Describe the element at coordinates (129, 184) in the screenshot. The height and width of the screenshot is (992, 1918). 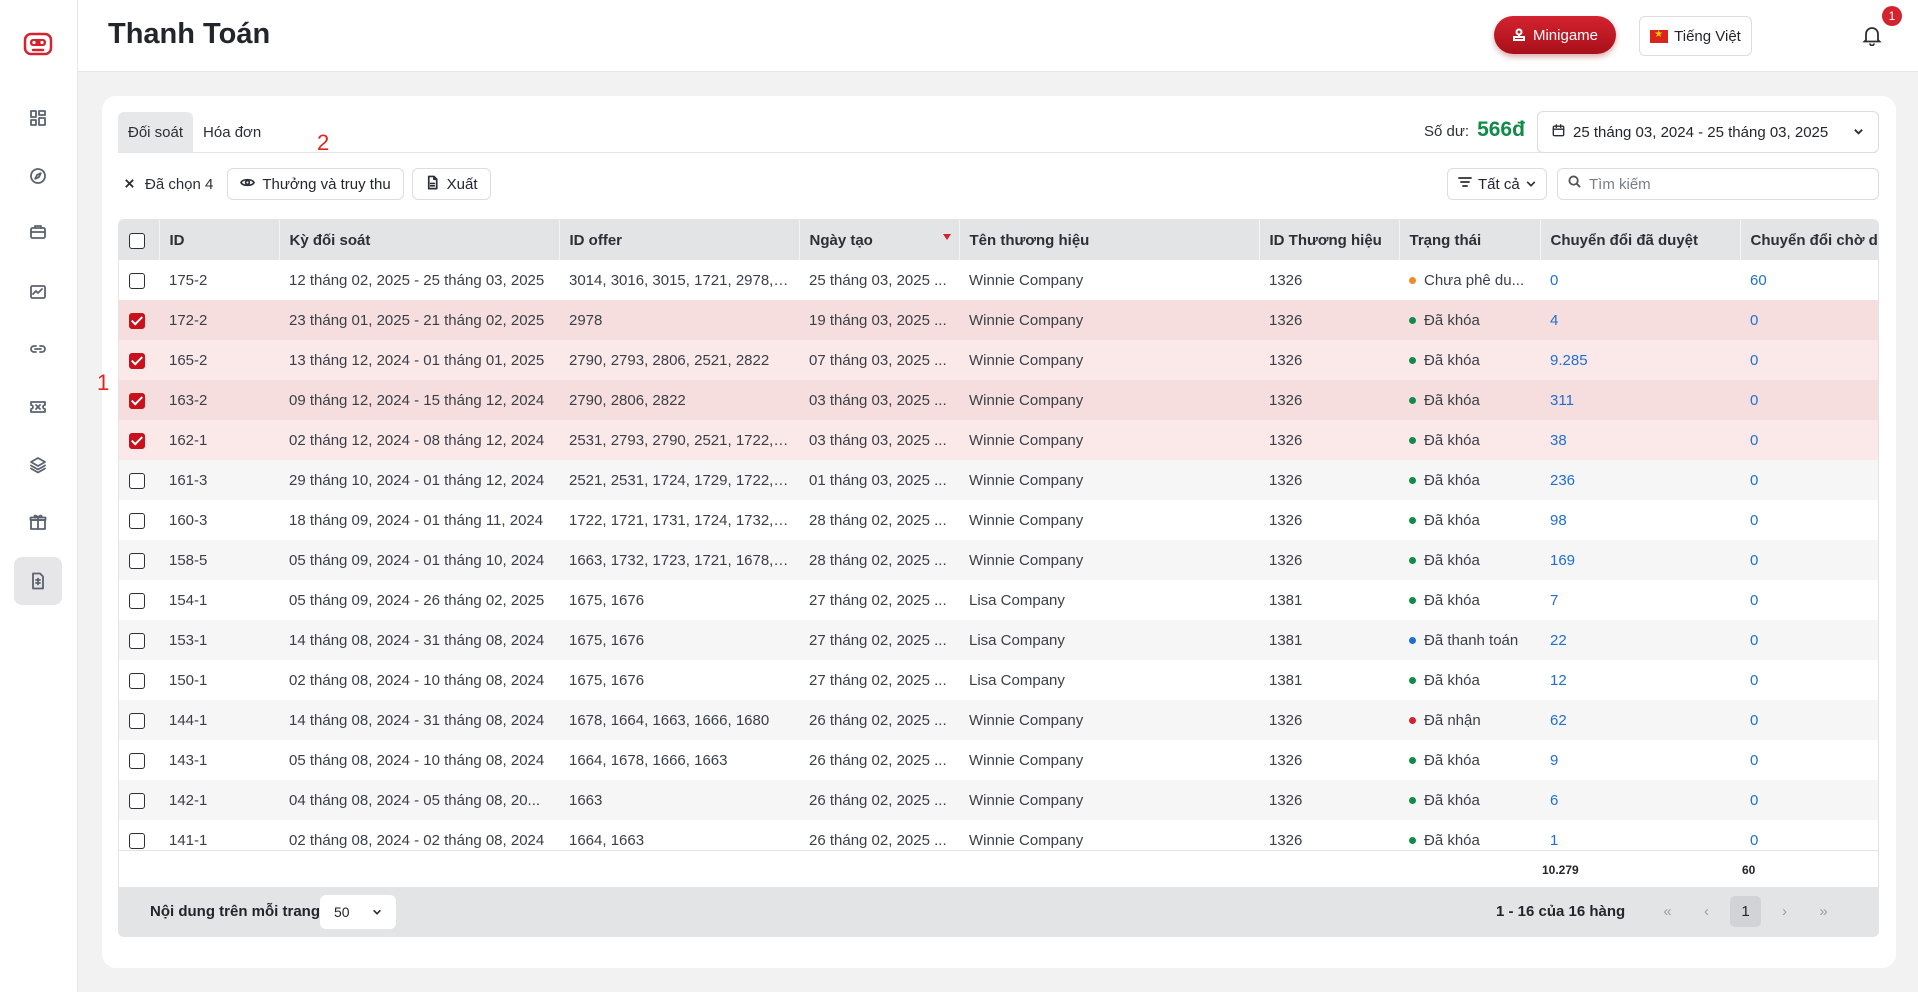
I see `clear-selection-icon` at that location.